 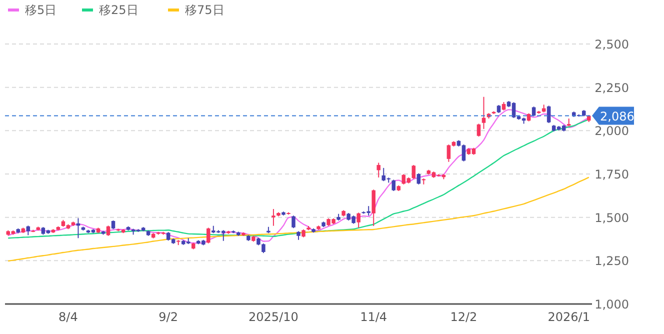 I want to click on x-tick-label: 8/4, so click(x=68, y=317).